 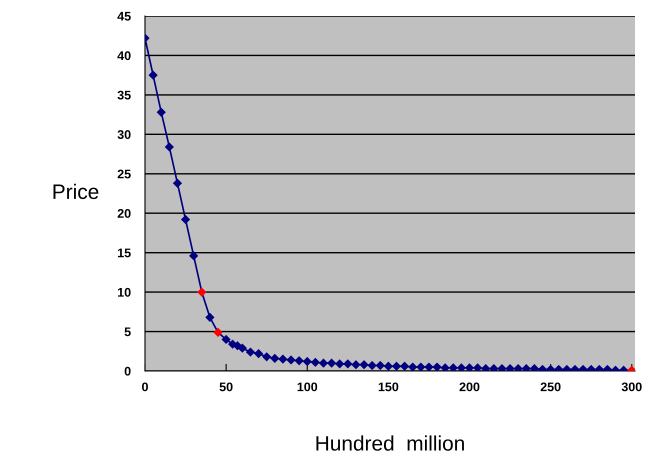 I want to click on y-tick-label: 35, so click(x=124, y=95).